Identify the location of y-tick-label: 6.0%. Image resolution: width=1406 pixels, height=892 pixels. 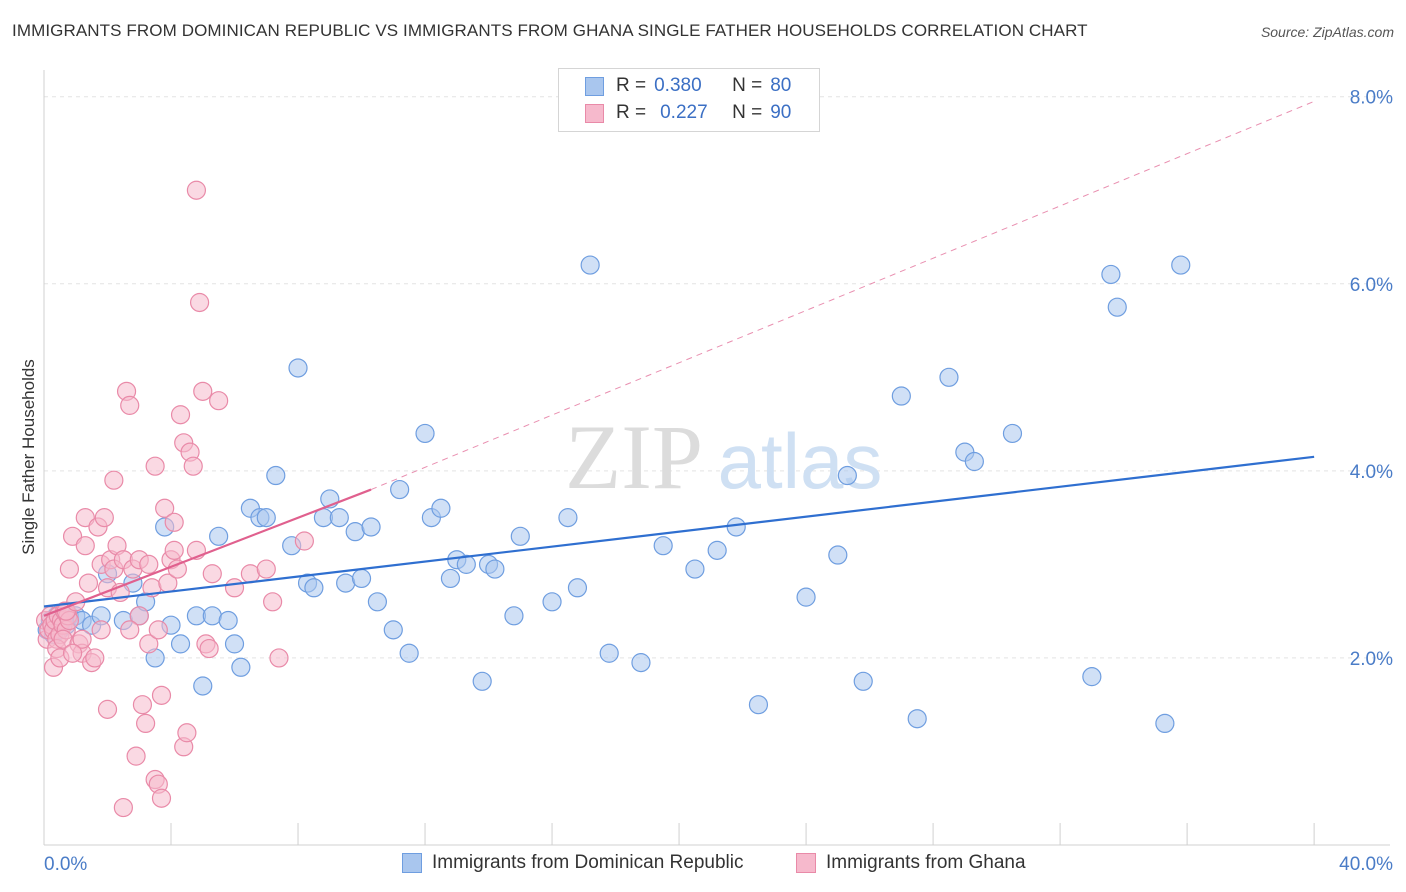
(1371, 285).